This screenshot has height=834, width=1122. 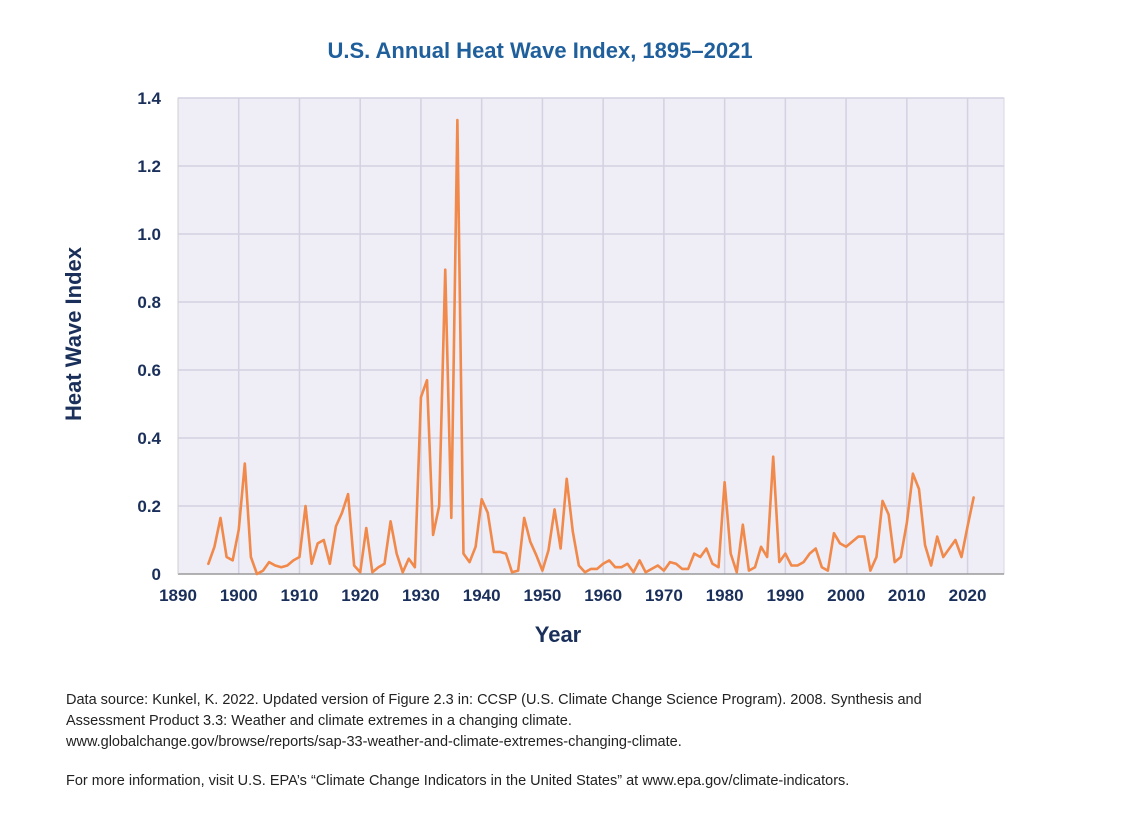 I want to click on y-tick-label: 1.4, so click(x=149, y=98).